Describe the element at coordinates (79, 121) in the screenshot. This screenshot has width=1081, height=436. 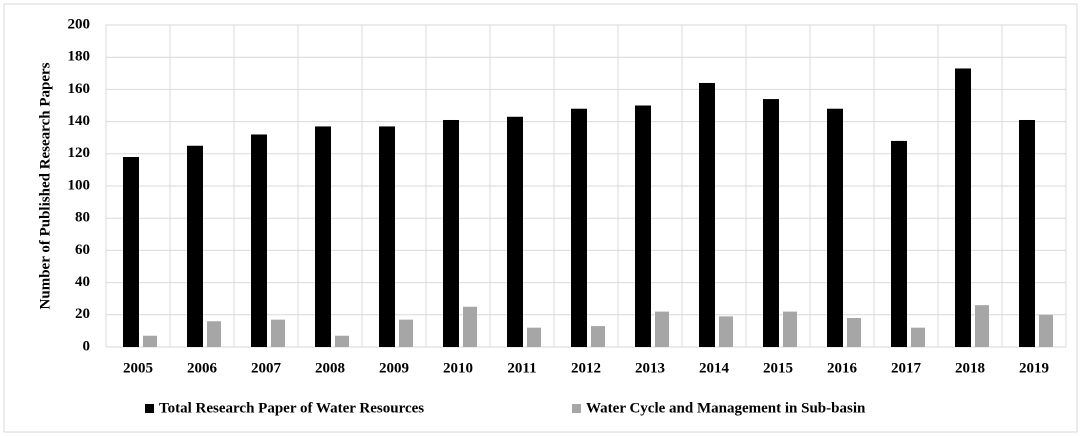
I see `y-tick-label: 140` at that location.